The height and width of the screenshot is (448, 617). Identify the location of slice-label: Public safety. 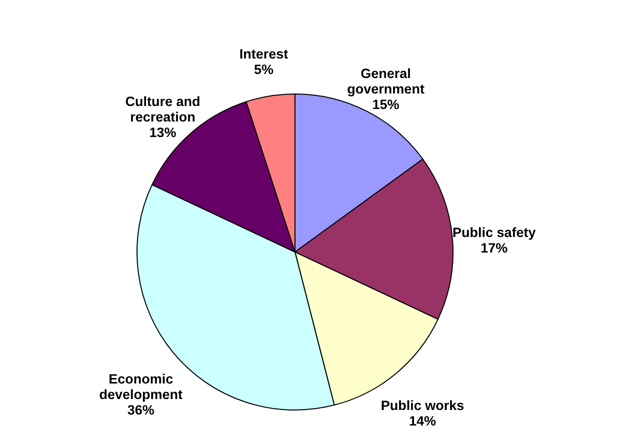
(494, 232).